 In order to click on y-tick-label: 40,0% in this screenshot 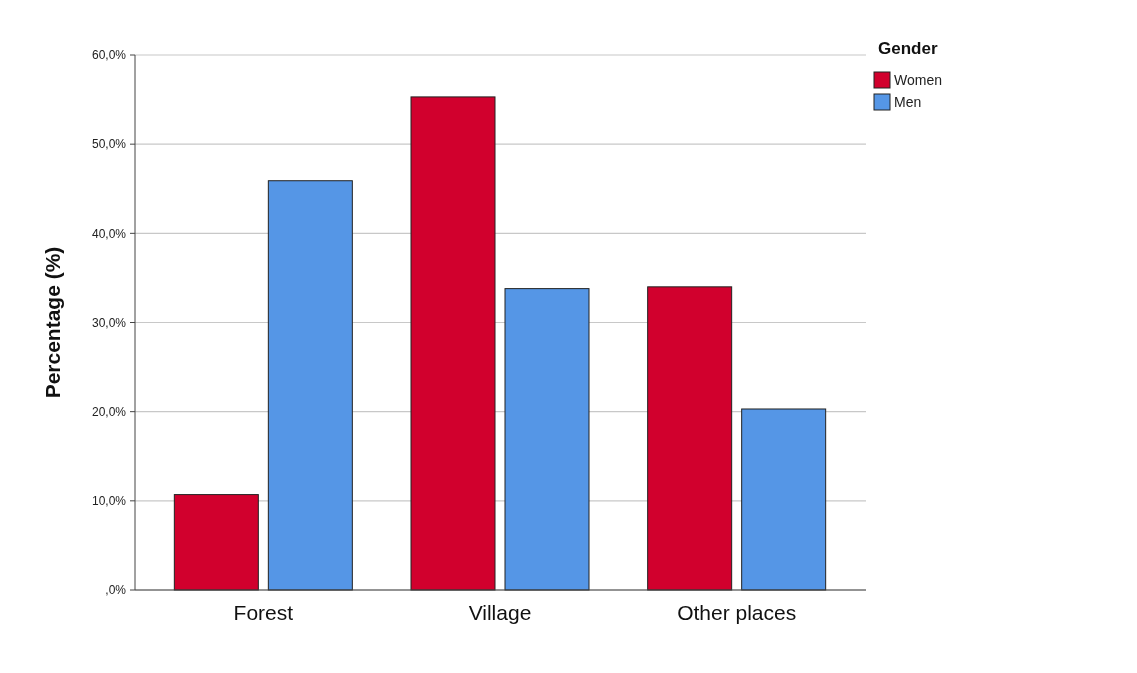, I will do `click(109, 233)`.